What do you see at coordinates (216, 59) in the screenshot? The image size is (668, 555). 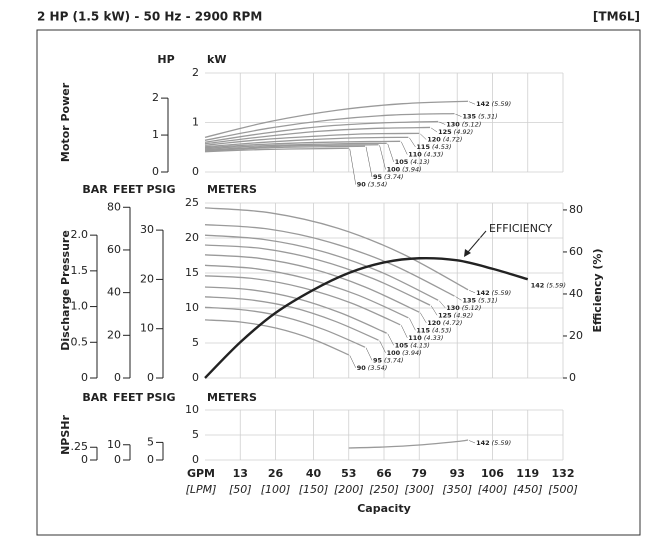 I see `y-axis-unit: kW` at bounding box center [216, 59].